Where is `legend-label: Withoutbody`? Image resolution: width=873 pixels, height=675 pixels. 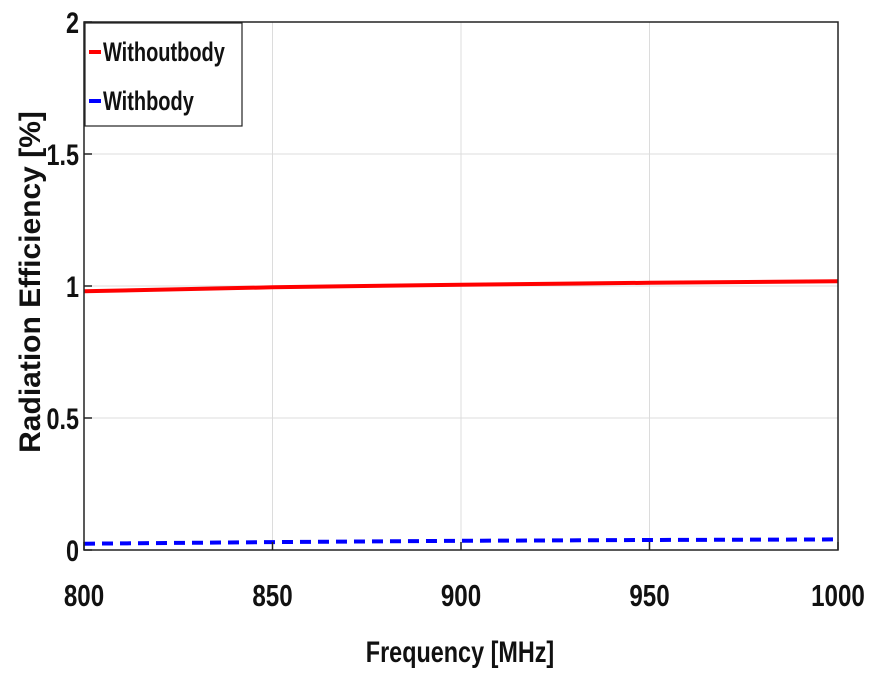
legend-label: Withoutbody is located at coordinates (164, 52).